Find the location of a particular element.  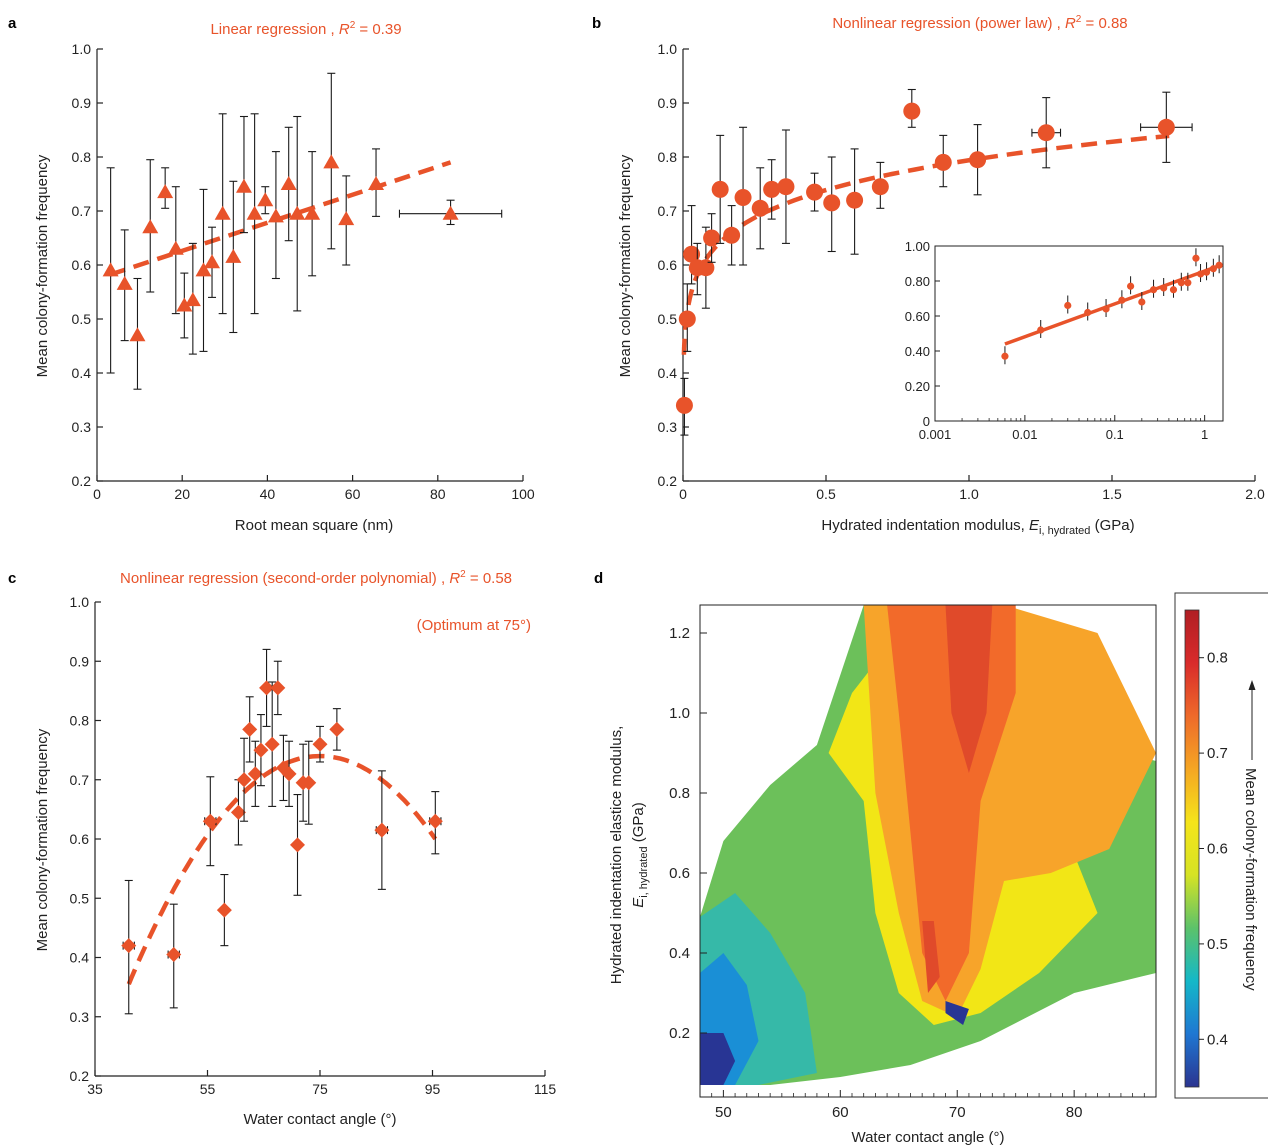

x-tick-label: 35 is located at coordinates (95, 1089).